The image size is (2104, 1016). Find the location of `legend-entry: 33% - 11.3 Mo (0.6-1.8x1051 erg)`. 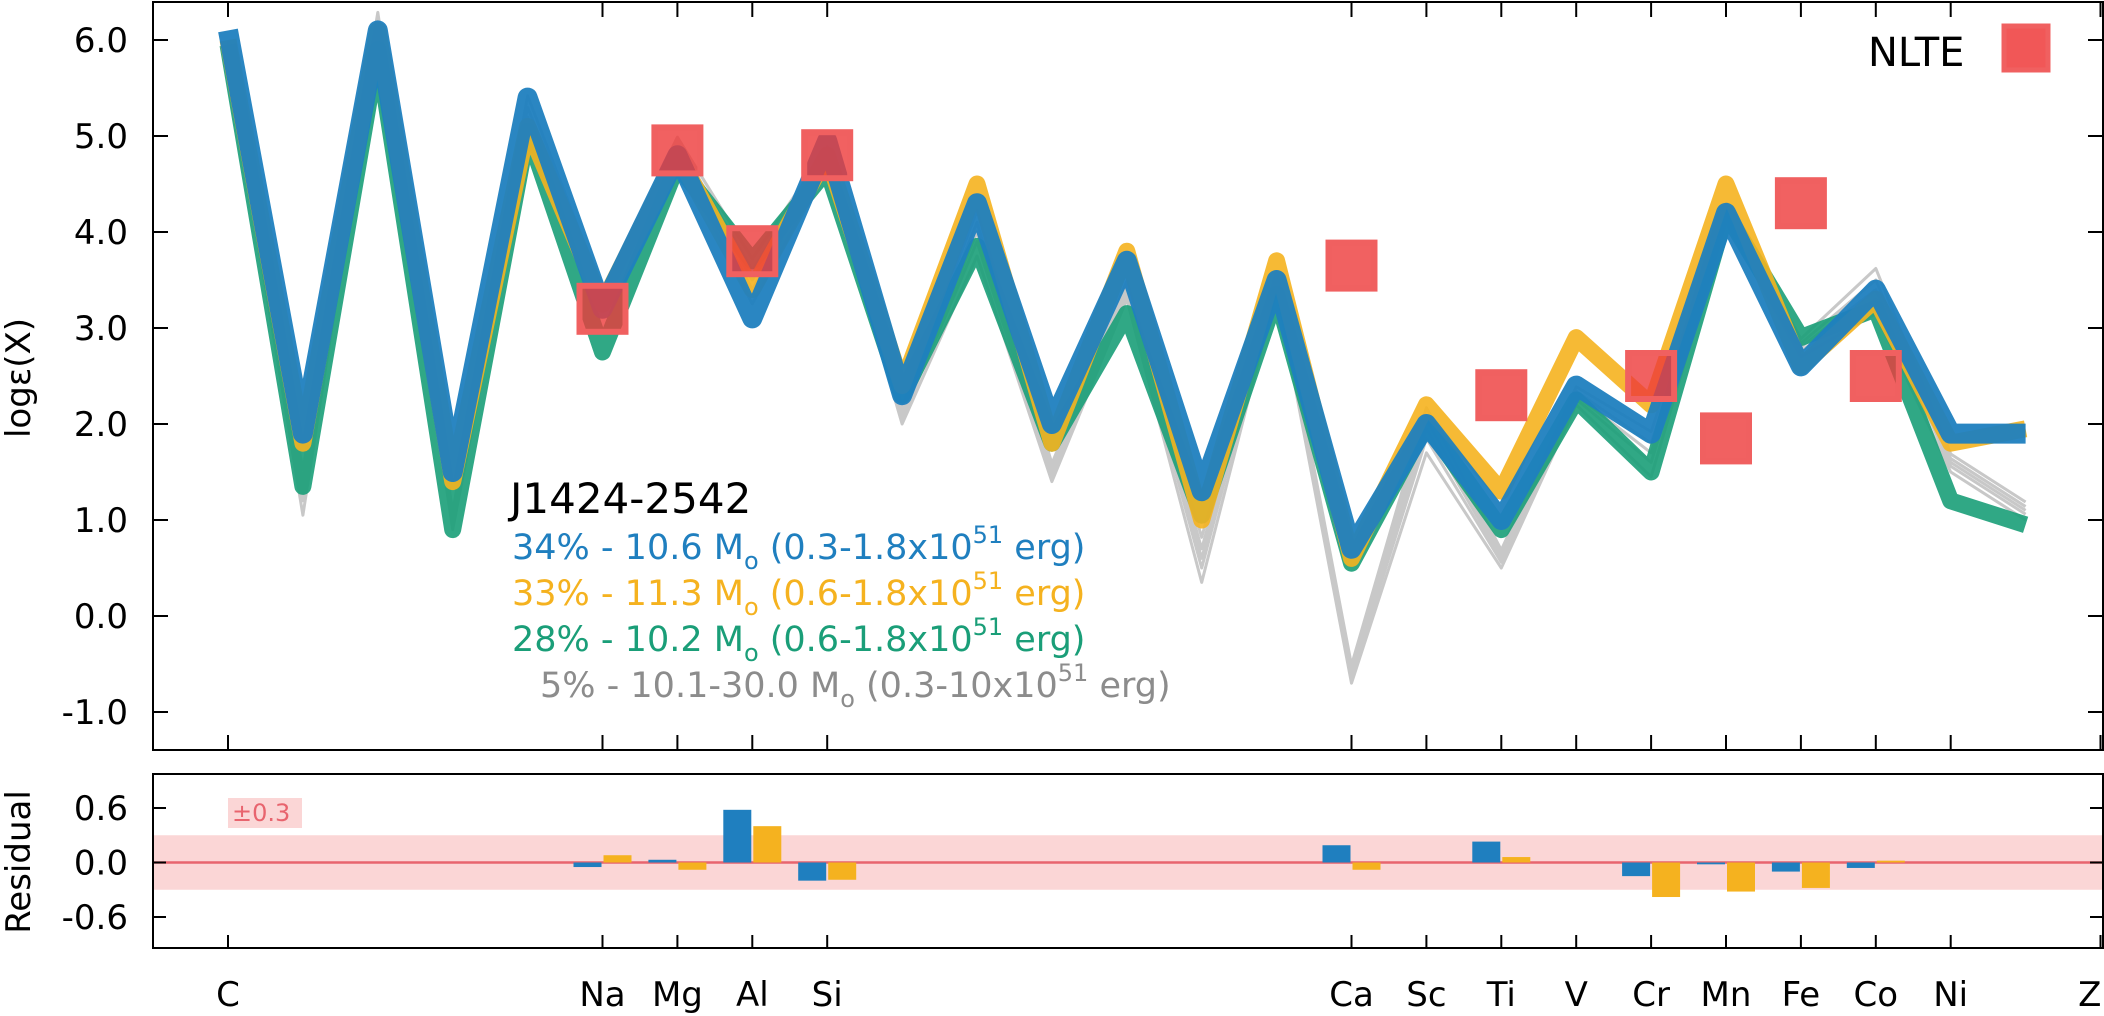

legend-entry: 33% - 11.3 Mo (0.6-1.8x1051 erg) is located at coordinates (798, 594).